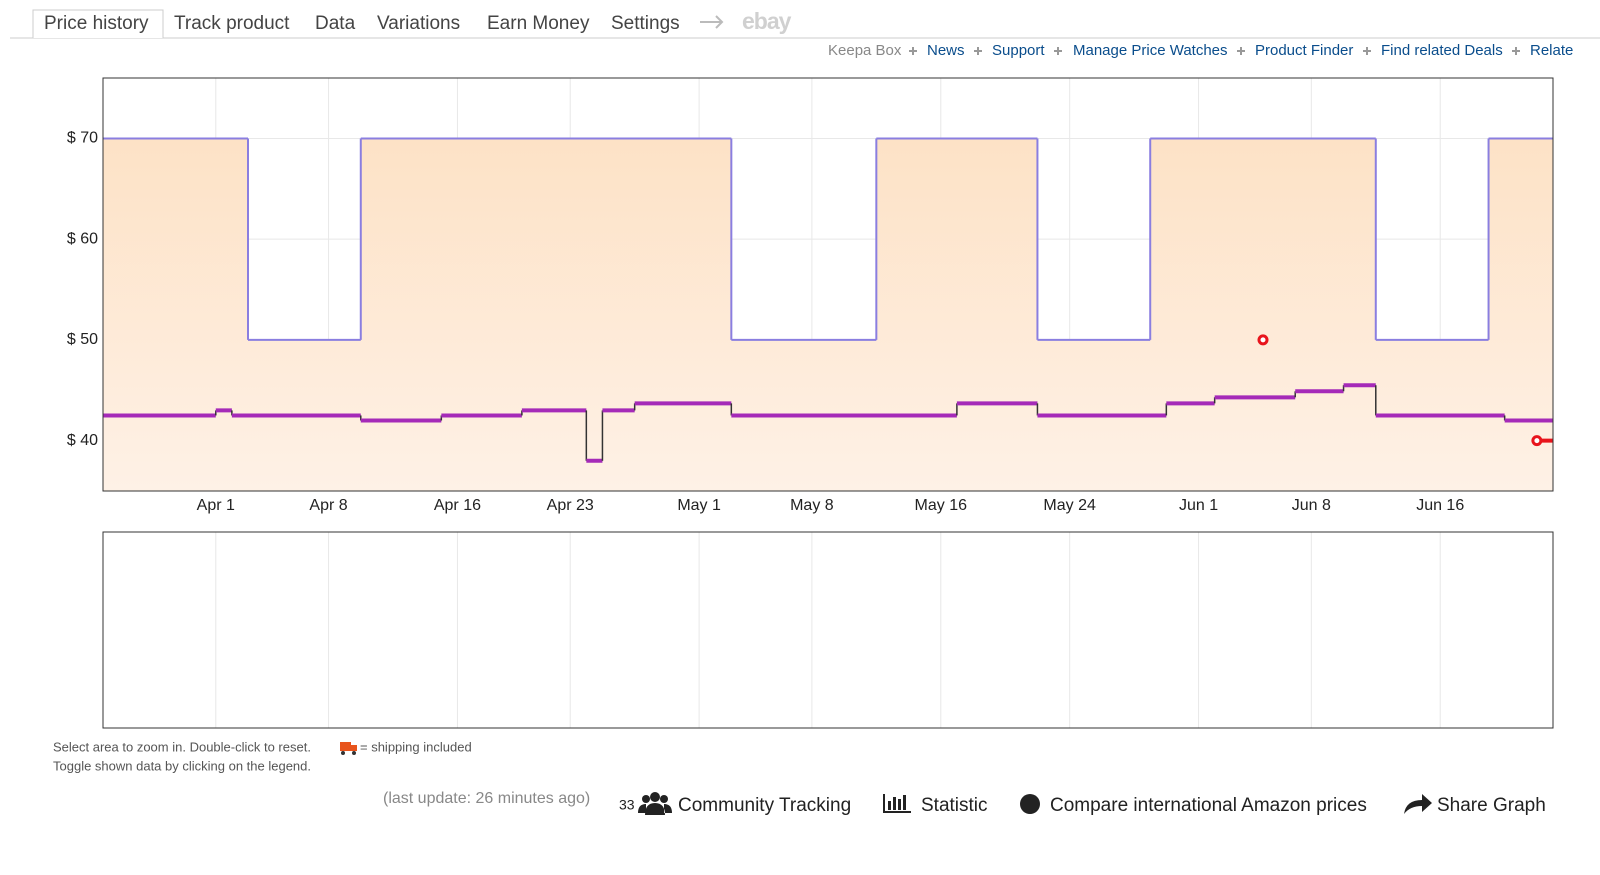  I want to click on tab: Earn Money, so click(538, 23).